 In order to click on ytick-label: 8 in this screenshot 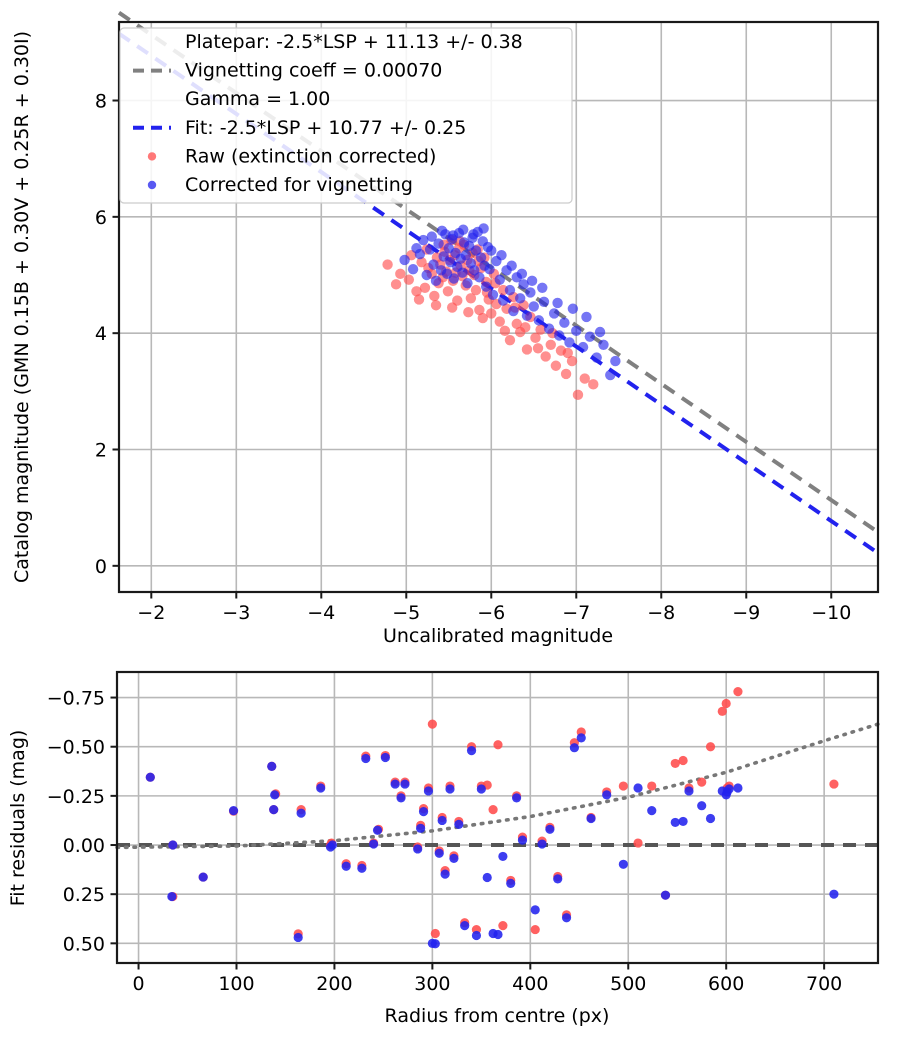, I will do `click(101, 102)`.